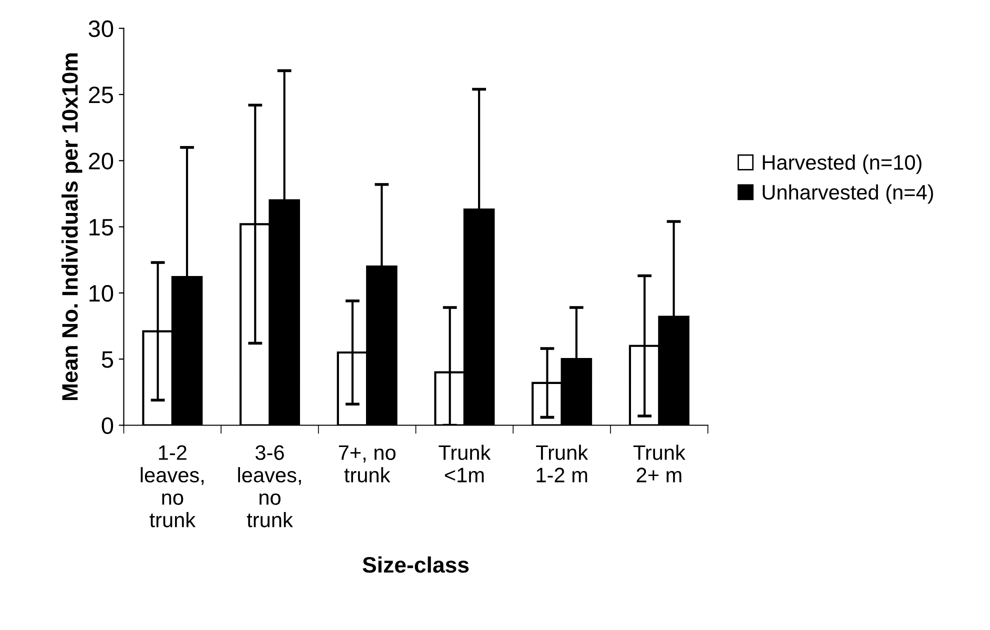 This screenshot has height=630, width=990. Describe the element at coordinates (102, 227) in the screenshot. I see `y-tick-label: 15` at that location.